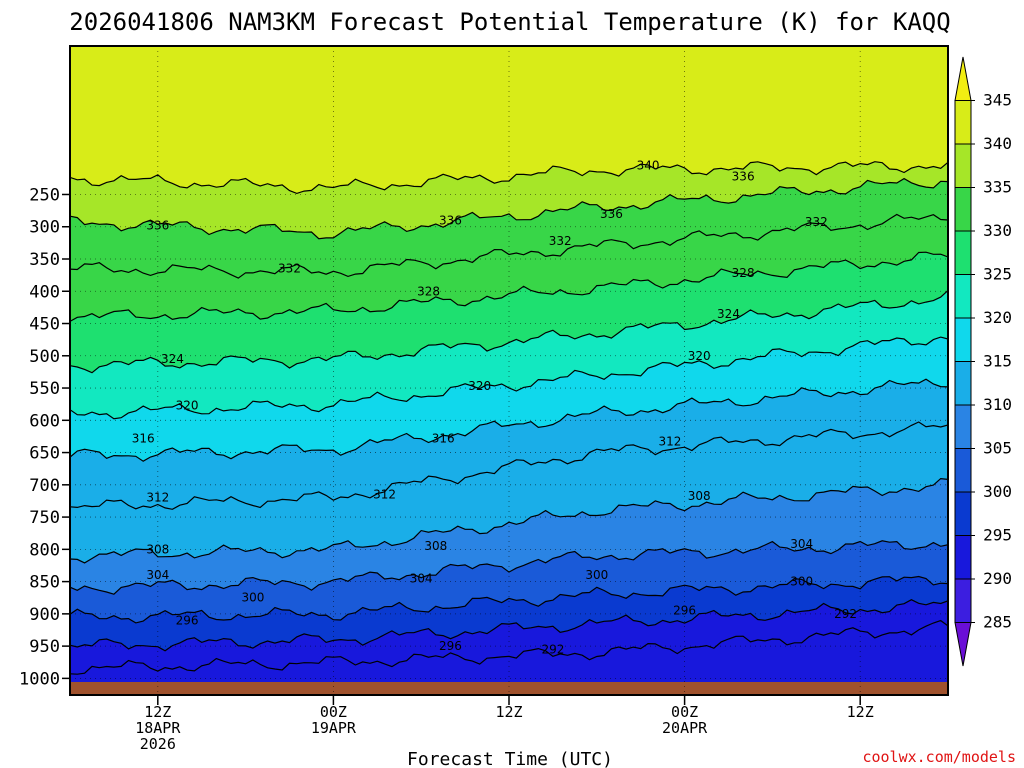  I want to click on contour-label: 340, so click(648, 165).